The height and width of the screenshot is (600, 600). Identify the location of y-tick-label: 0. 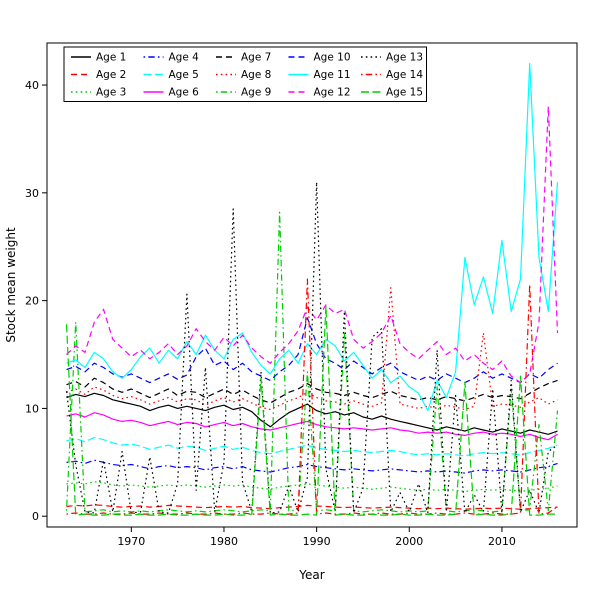
(35, 516).